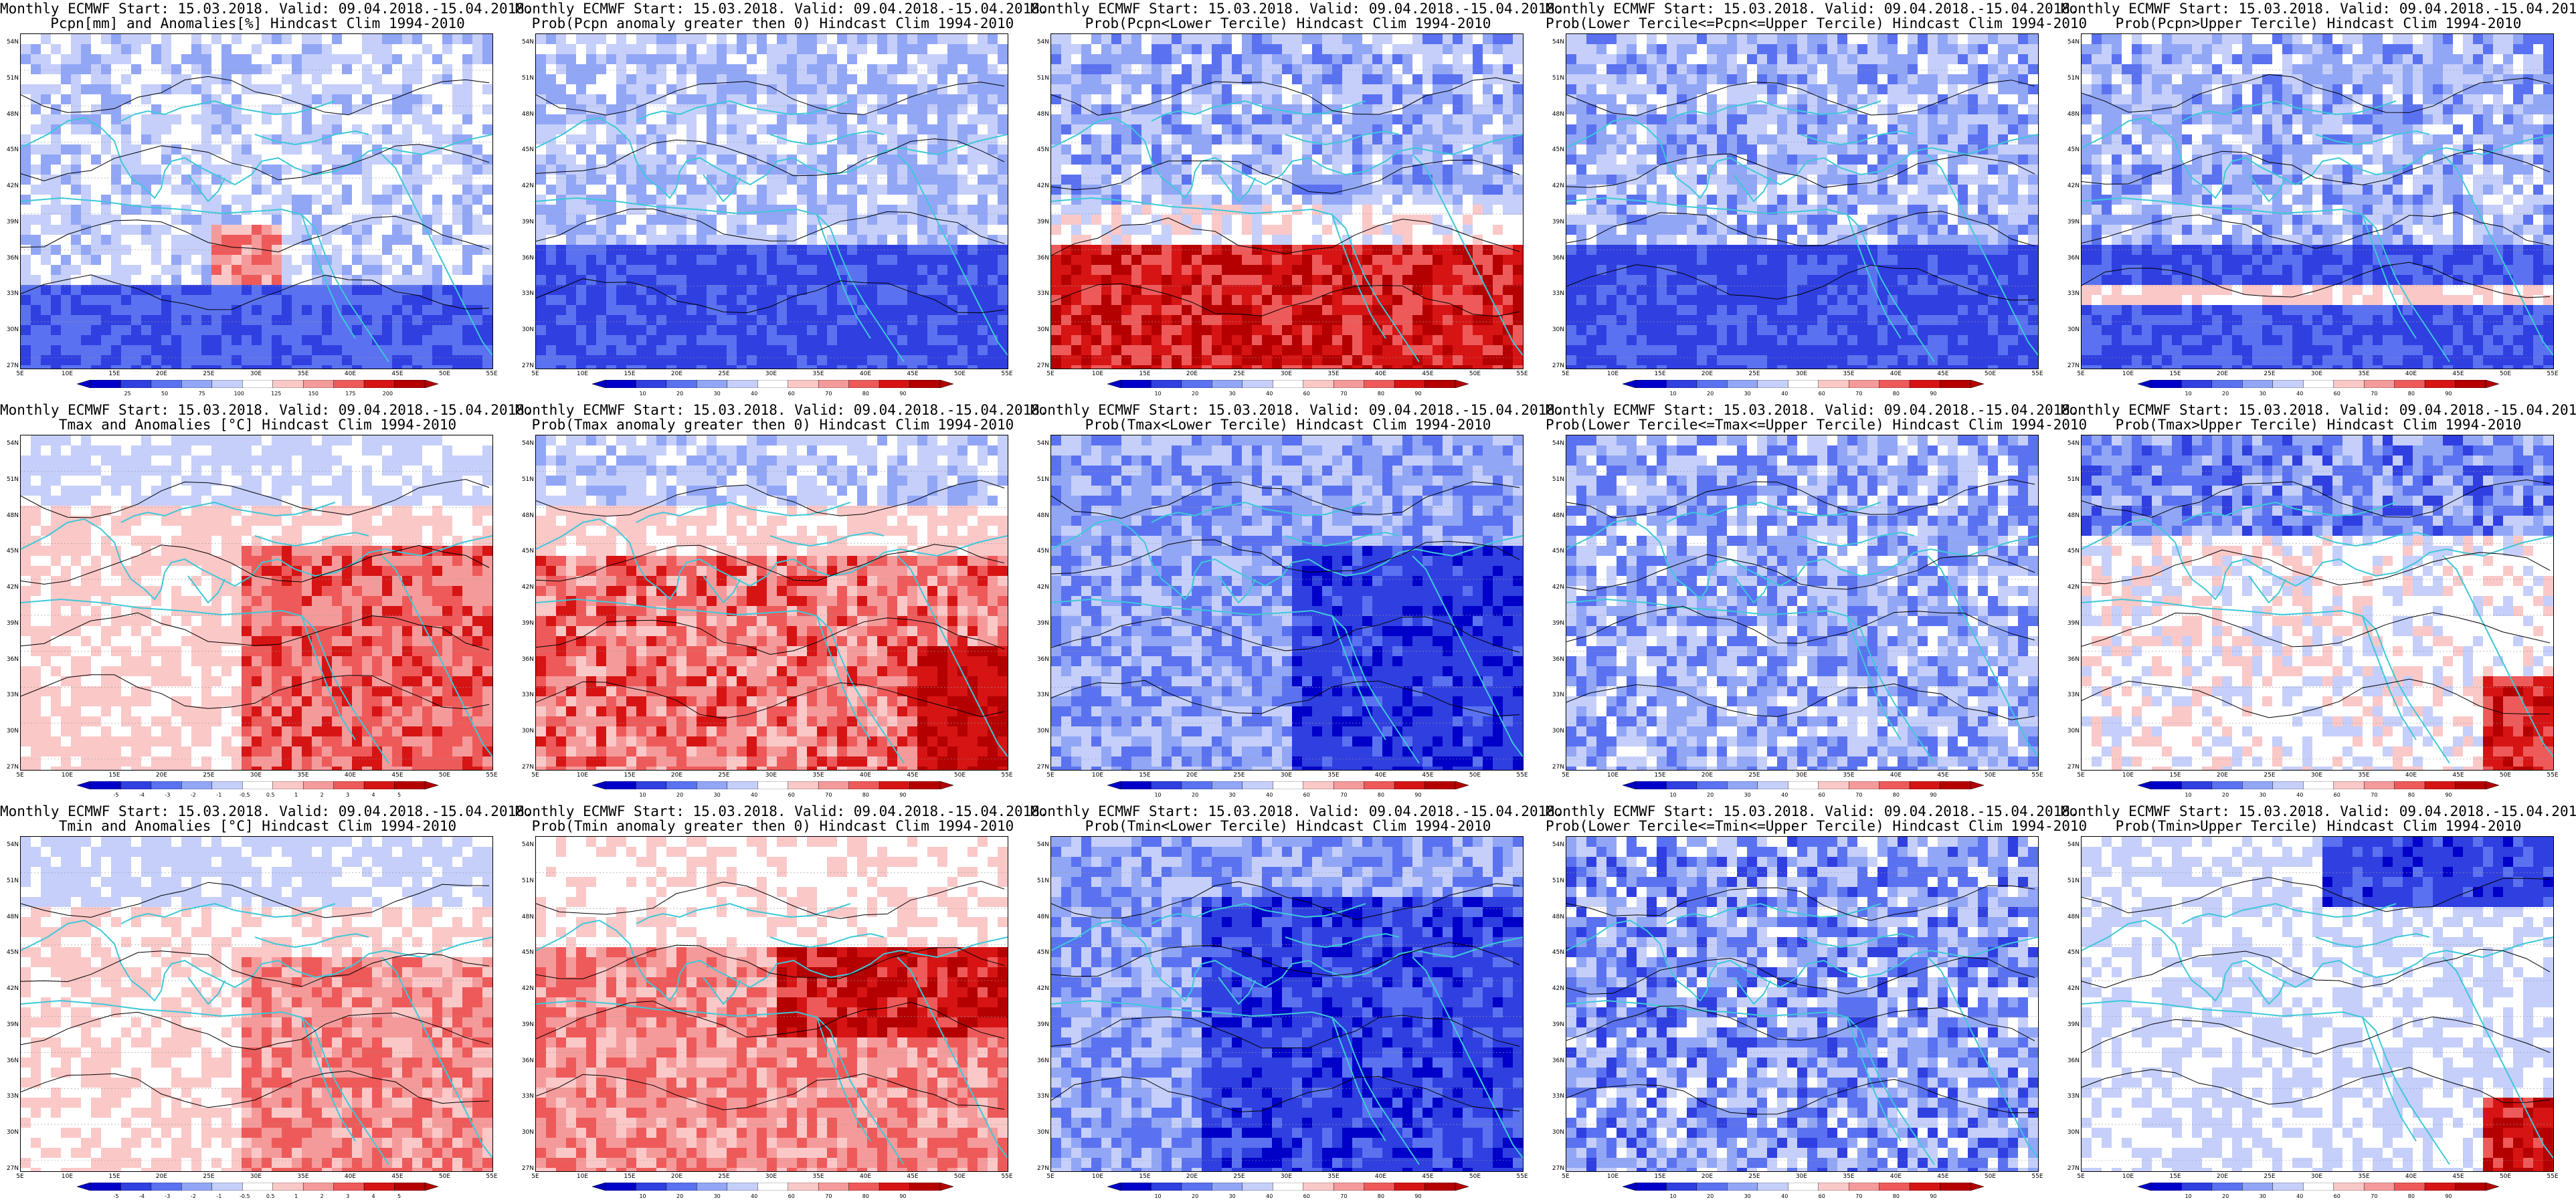  Describe the element at coordinates (167, 1196) in the screenshot. I see `colorbar-tick-label: -3` at that location.